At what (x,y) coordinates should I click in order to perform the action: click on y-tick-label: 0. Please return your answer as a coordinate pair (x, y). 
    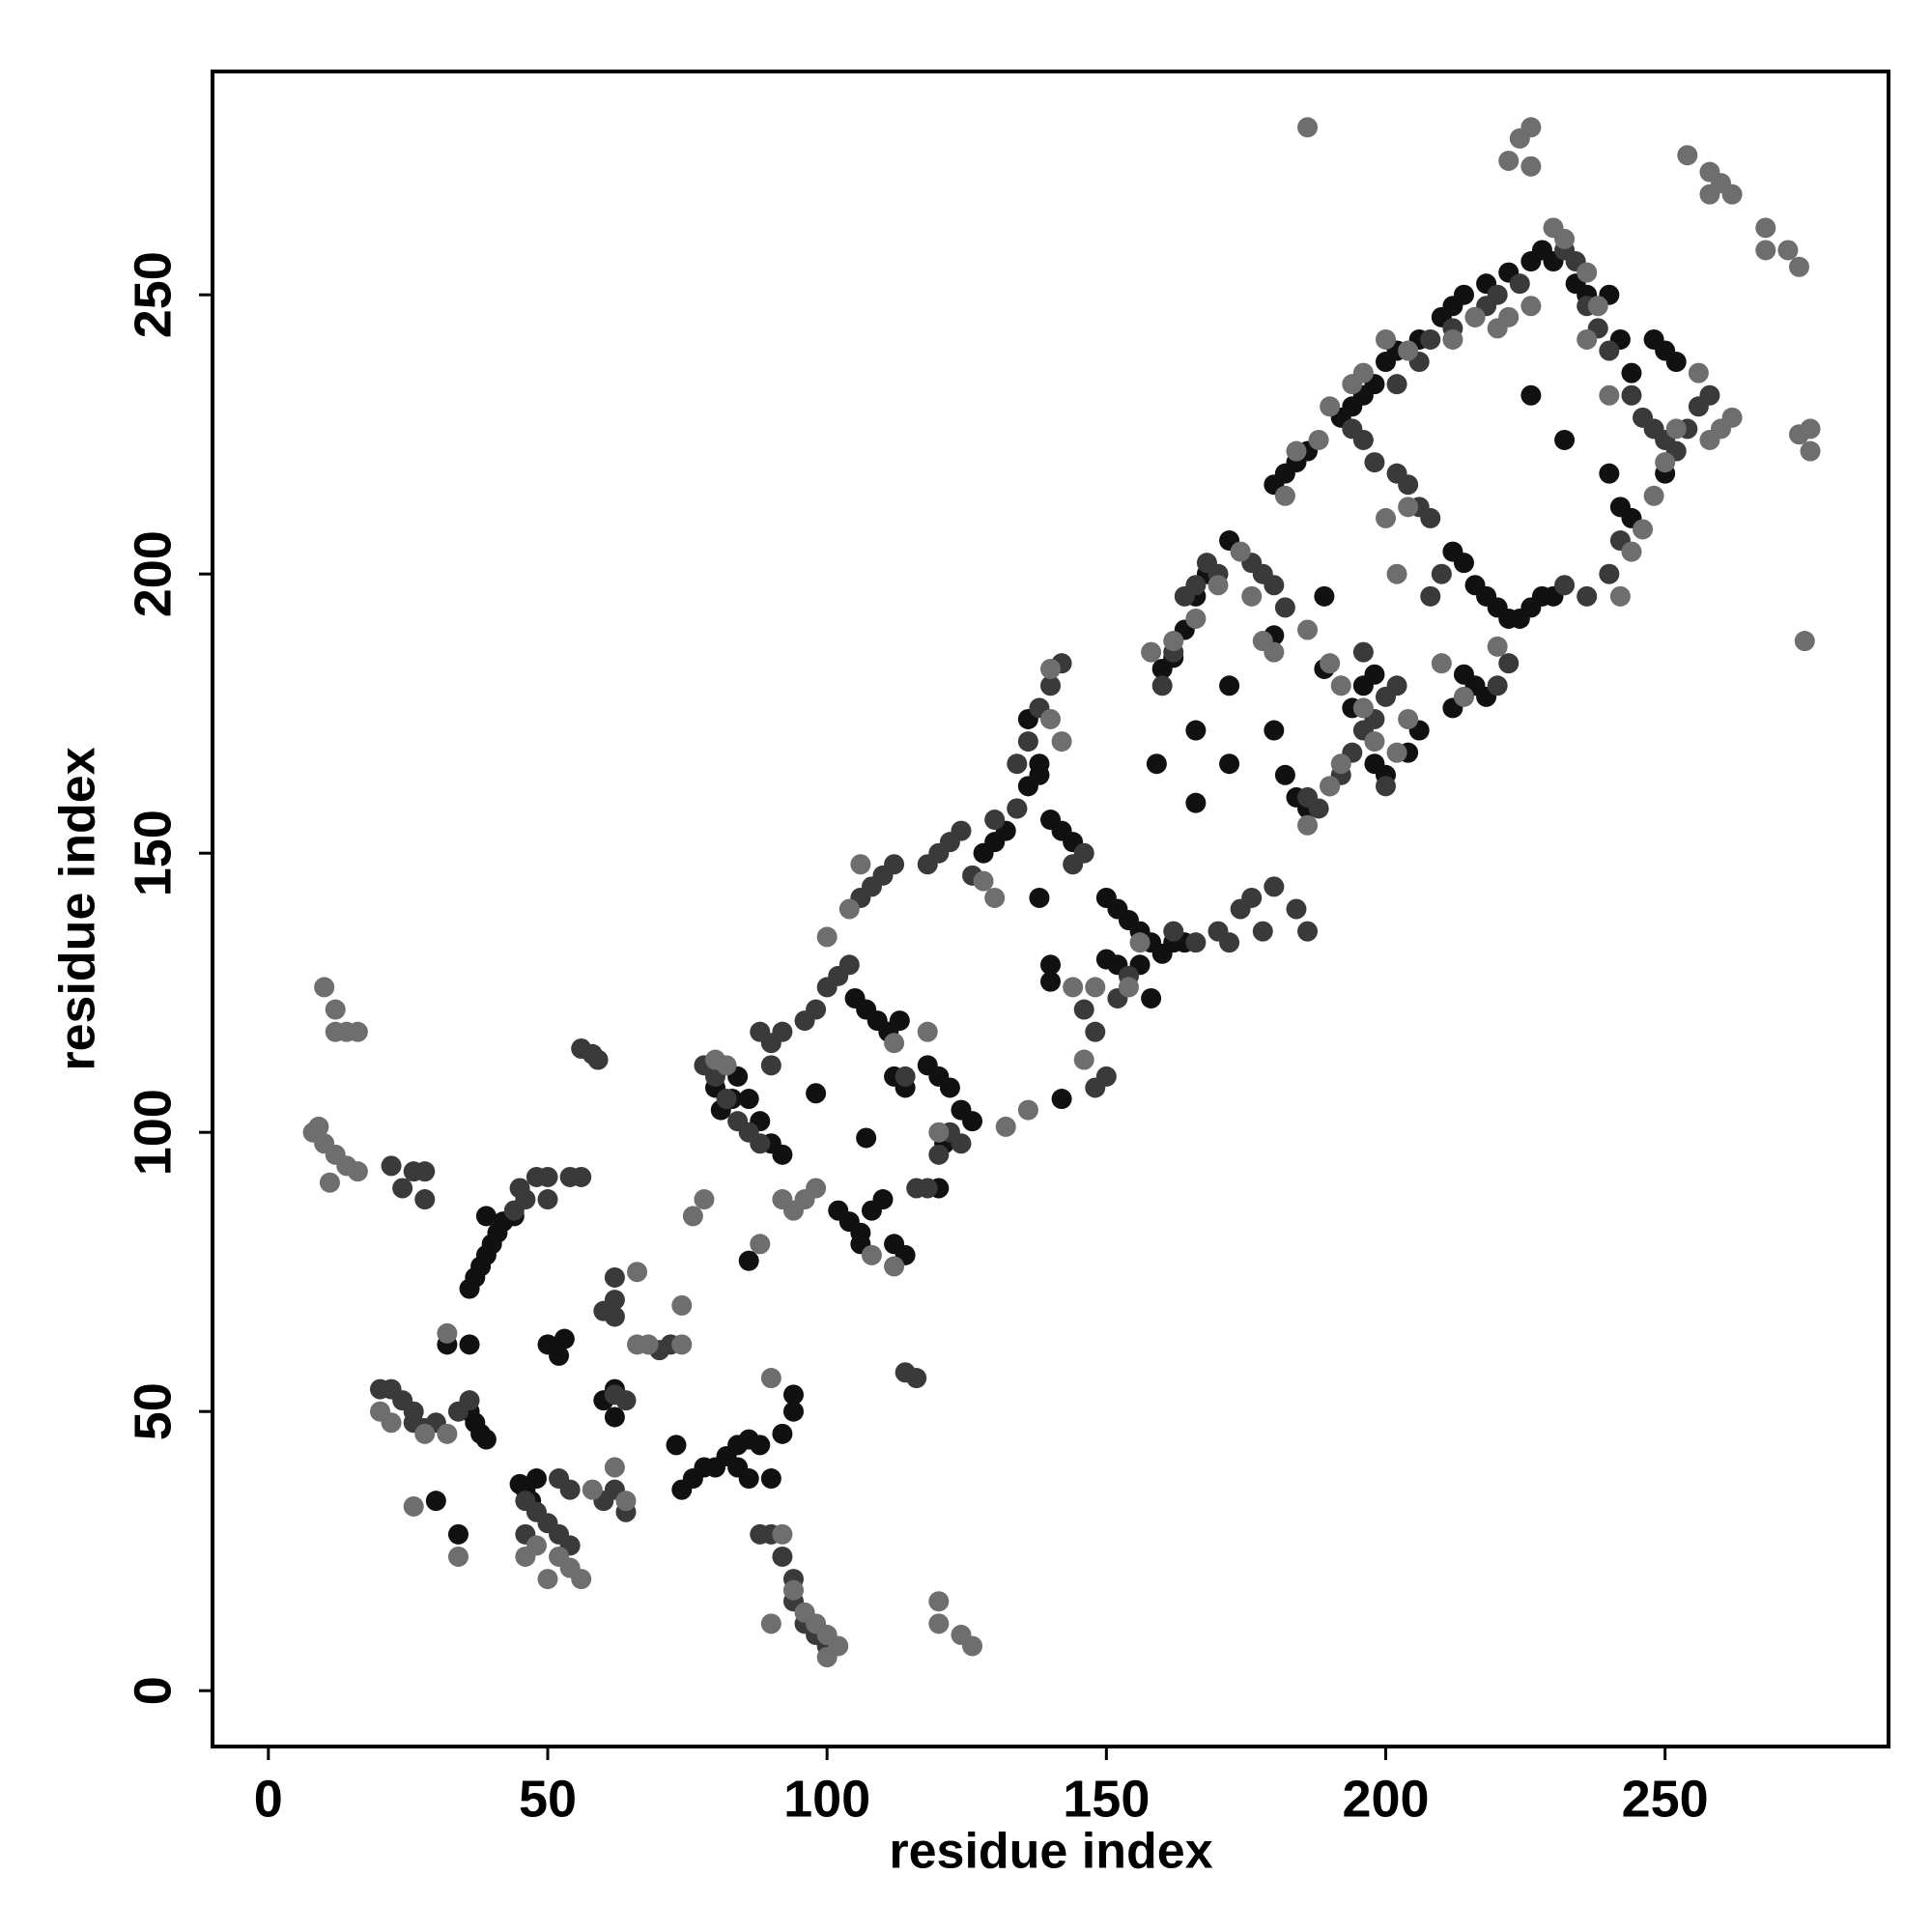
    Looking at the image, I should click on (153, 1690).